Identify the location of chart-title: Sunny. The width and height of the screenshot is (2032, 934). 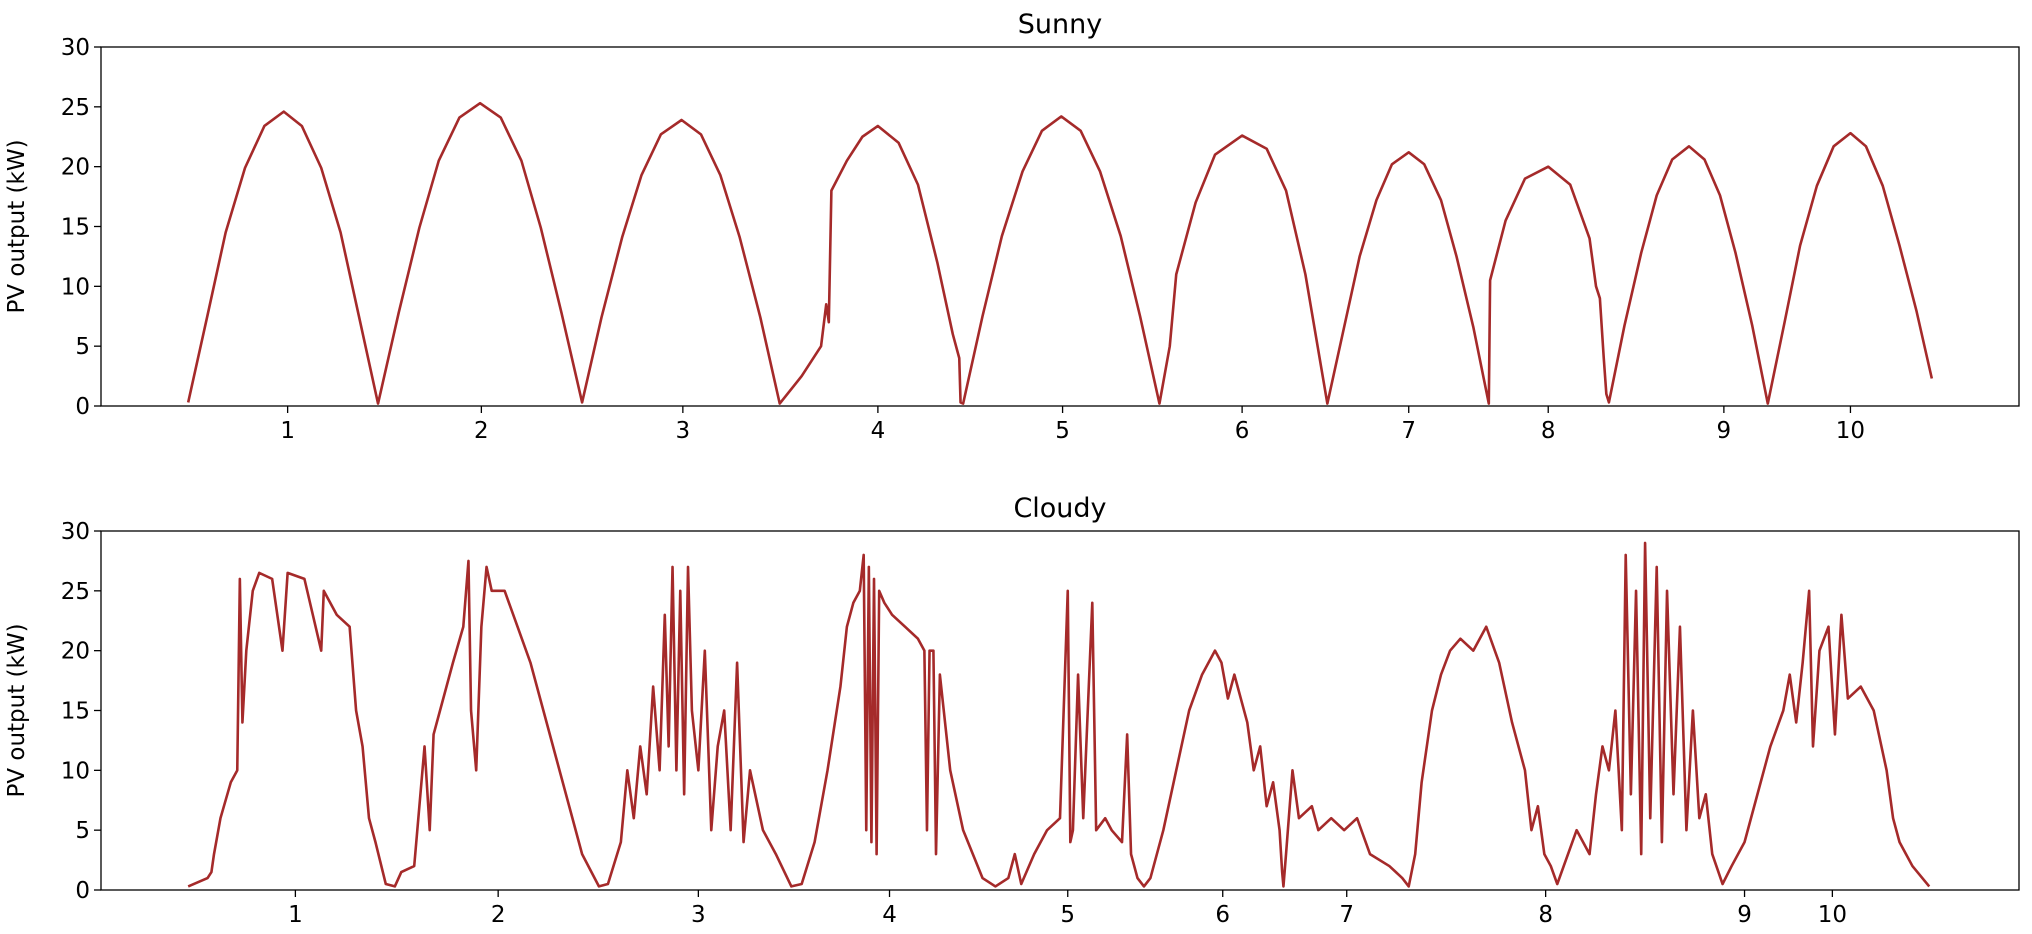
(1060, 24).